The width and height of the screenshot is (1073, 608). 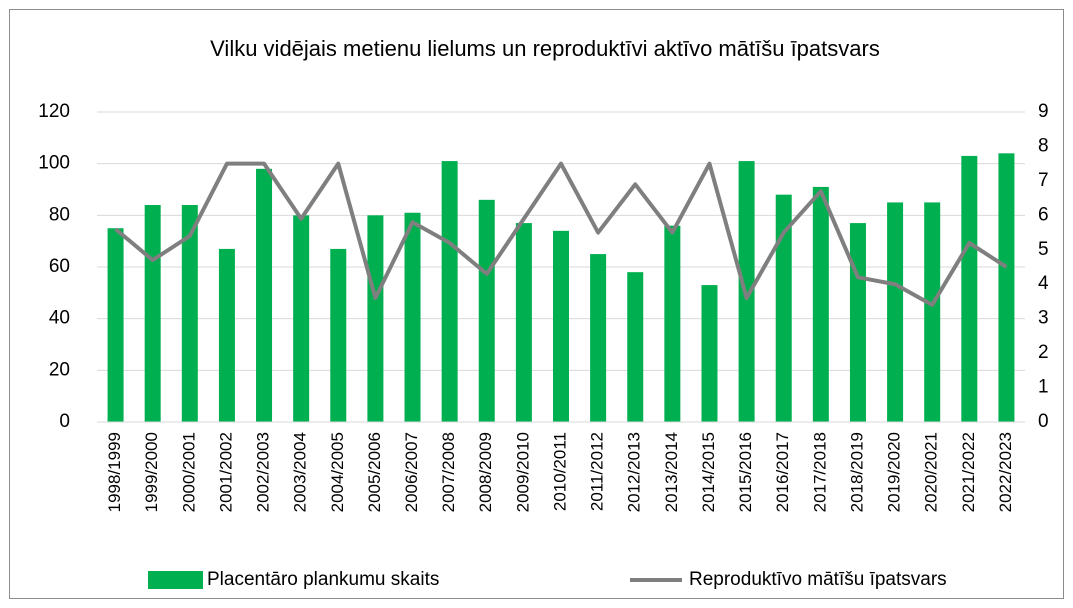 I want to click on y2-tick-label: 5, so click(x=1043, y=249).